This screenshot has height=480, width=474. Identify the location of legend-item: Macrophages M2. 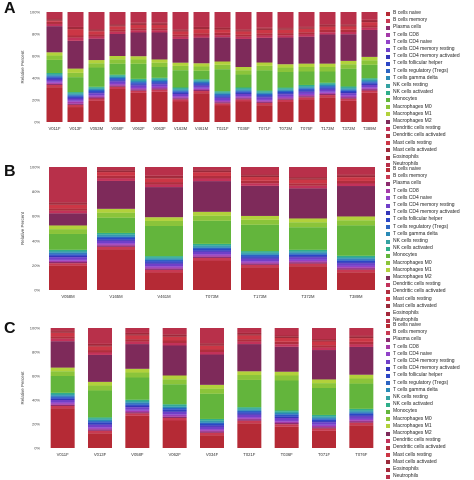
(423, 433).